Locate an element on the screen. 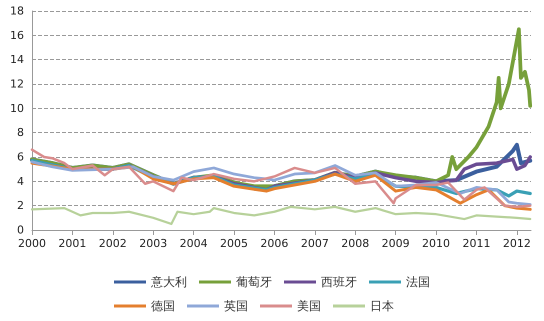 This screenshot has height=321, width=544. x-tick-label: 2000 is located at coordinates (32, 243).